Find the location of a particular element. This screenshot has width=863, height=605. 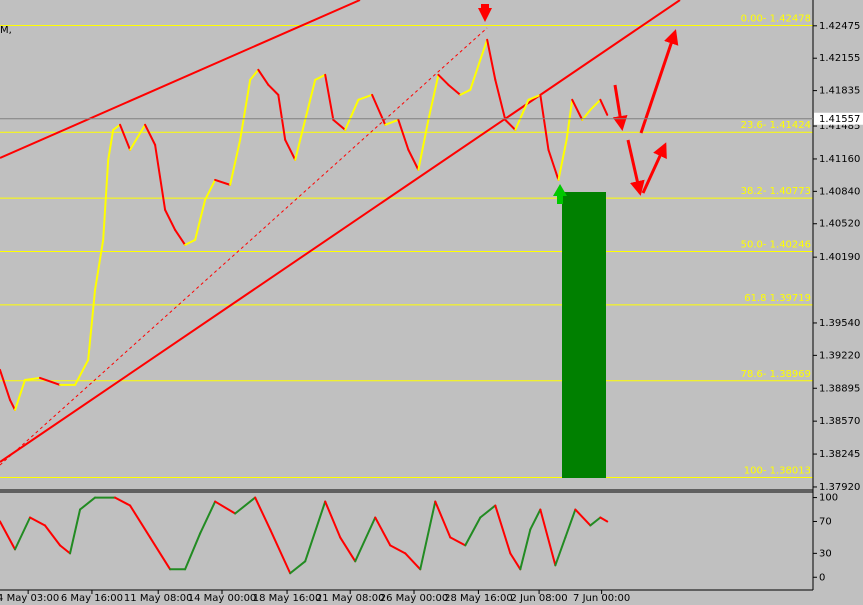

target-box is located at coordinates (584, 335).